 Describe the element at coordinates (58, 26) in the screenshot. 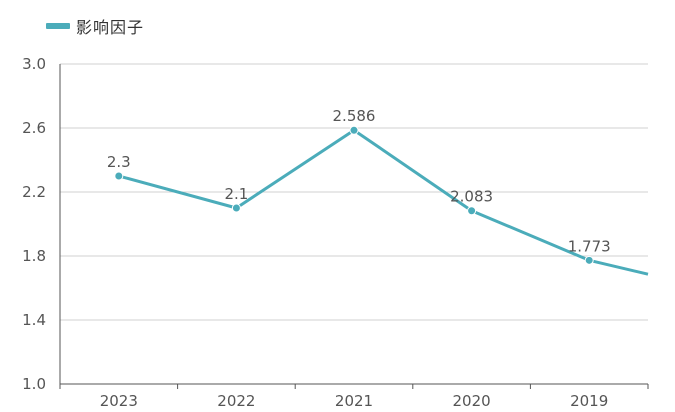

I see `legend-swatch` at that location.